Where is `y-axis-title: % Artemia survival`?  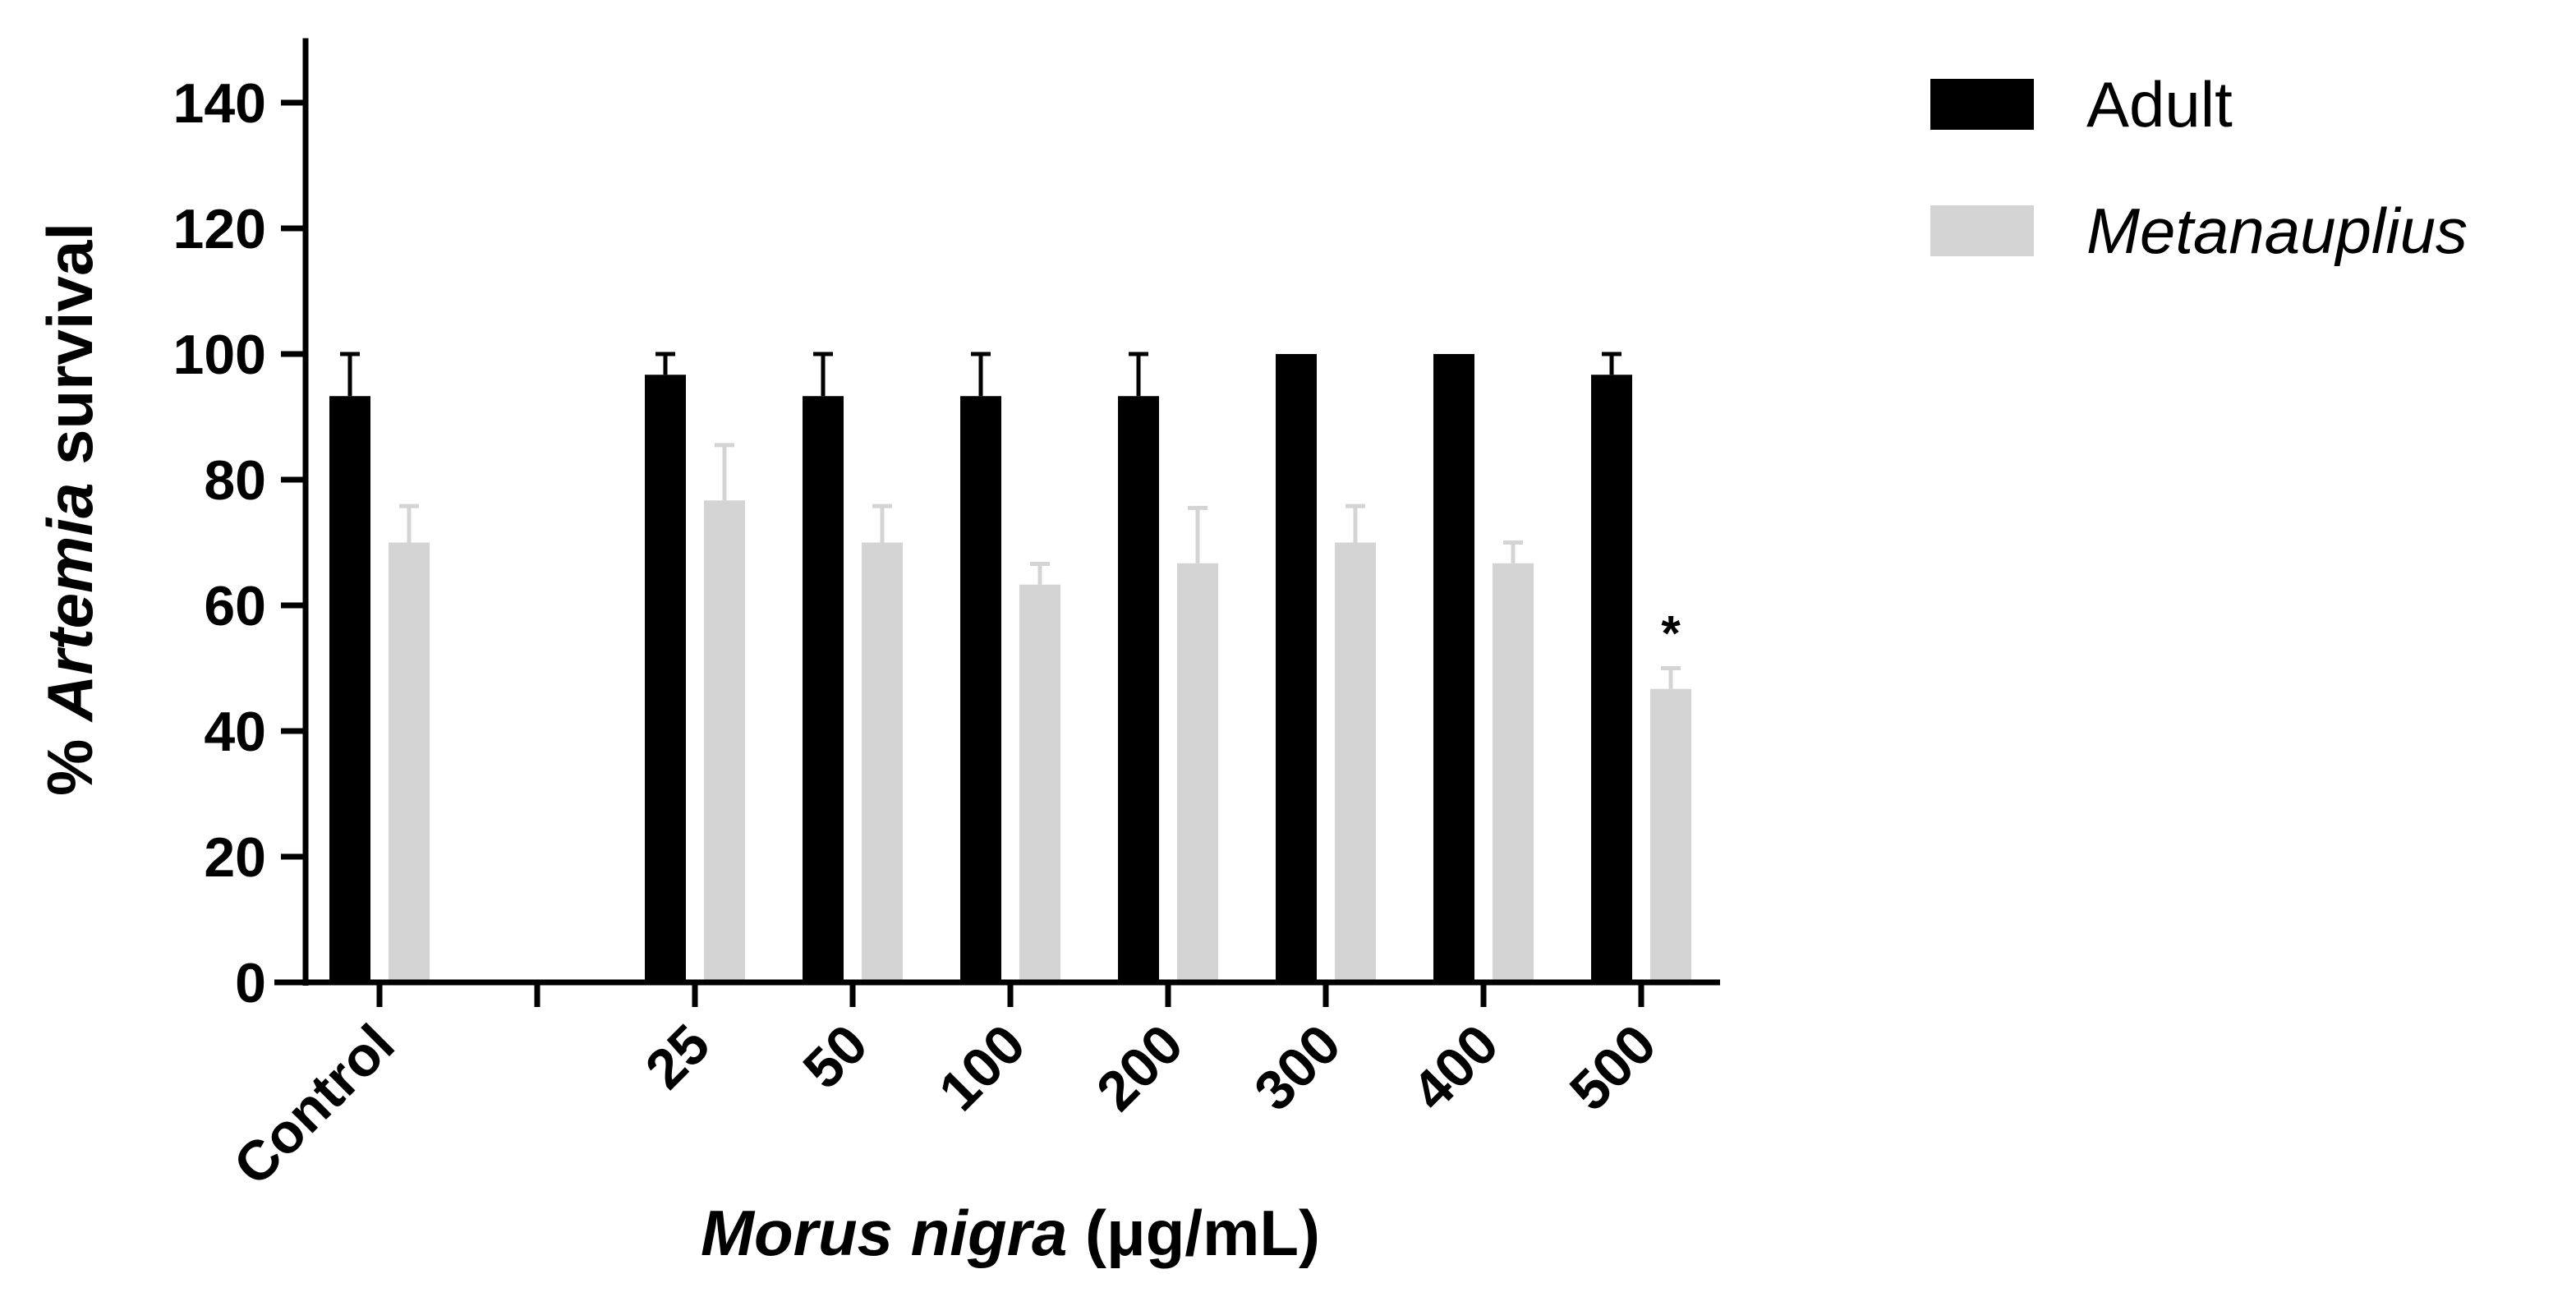 y-axis-title: % Artemia survival is located at coordinates (70, 510).